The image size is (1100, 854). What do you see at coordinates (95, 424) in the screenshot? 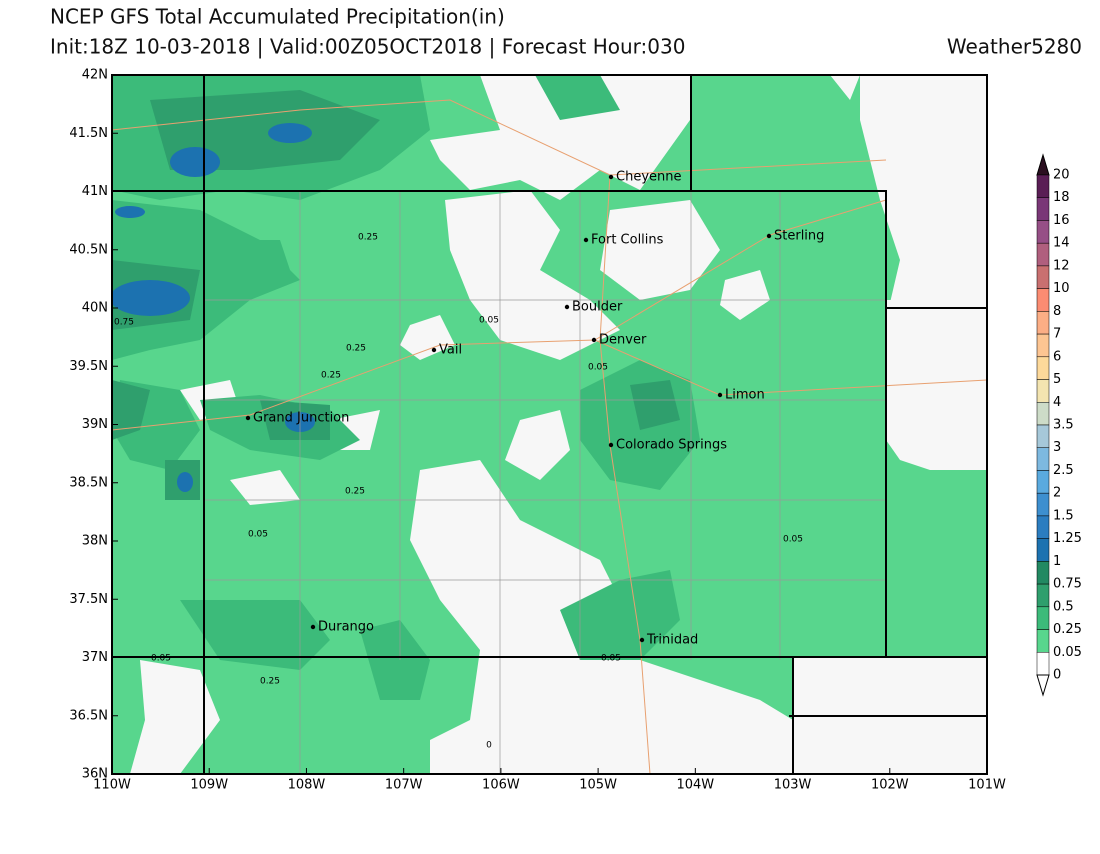
I see `y-tick-label: 39N` at bounding box center [95, 424].